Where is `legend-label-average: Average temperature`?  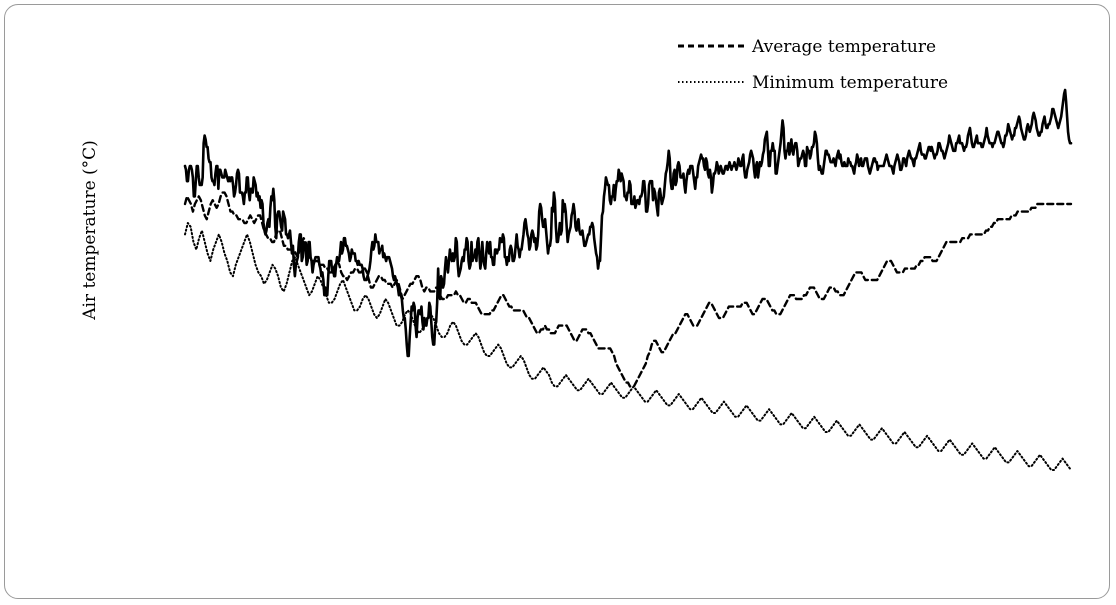
legend-label-average: Average temperature is located at coordinates (843, 47).